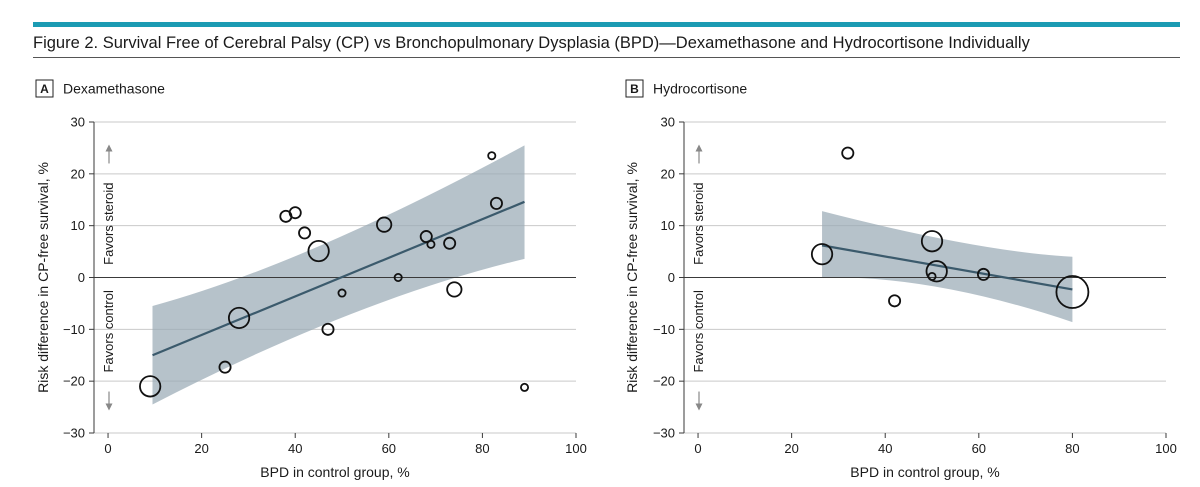 The width and height of the screenshot is (1200, 487). I want to click on panel-title: Hydrocortisone, so click(700, 89).